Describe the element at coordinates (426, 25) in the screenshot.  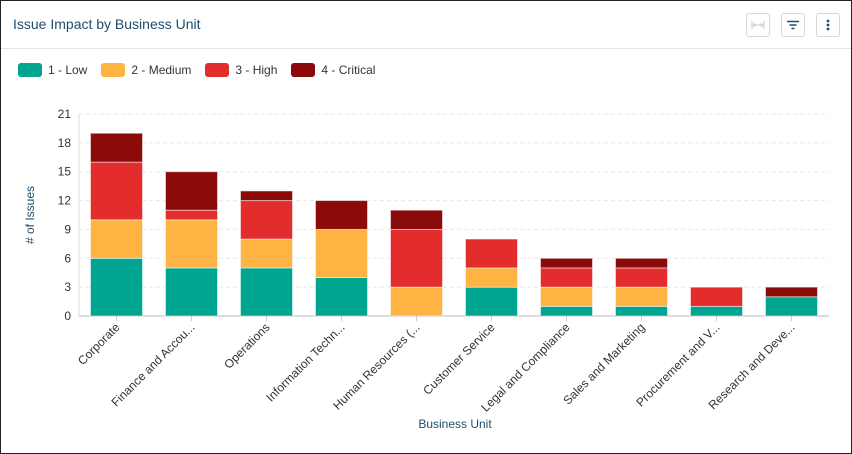
I see `card-header: Issue Impact by Business Unit` at that location.